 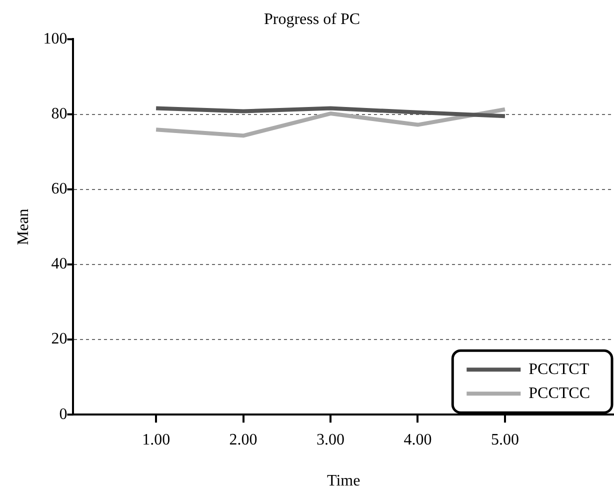 What do you see at coordinates (243, 439) in the screenshot?
I see `x-tick-label: 2.00` at bounding box center [243, 439].